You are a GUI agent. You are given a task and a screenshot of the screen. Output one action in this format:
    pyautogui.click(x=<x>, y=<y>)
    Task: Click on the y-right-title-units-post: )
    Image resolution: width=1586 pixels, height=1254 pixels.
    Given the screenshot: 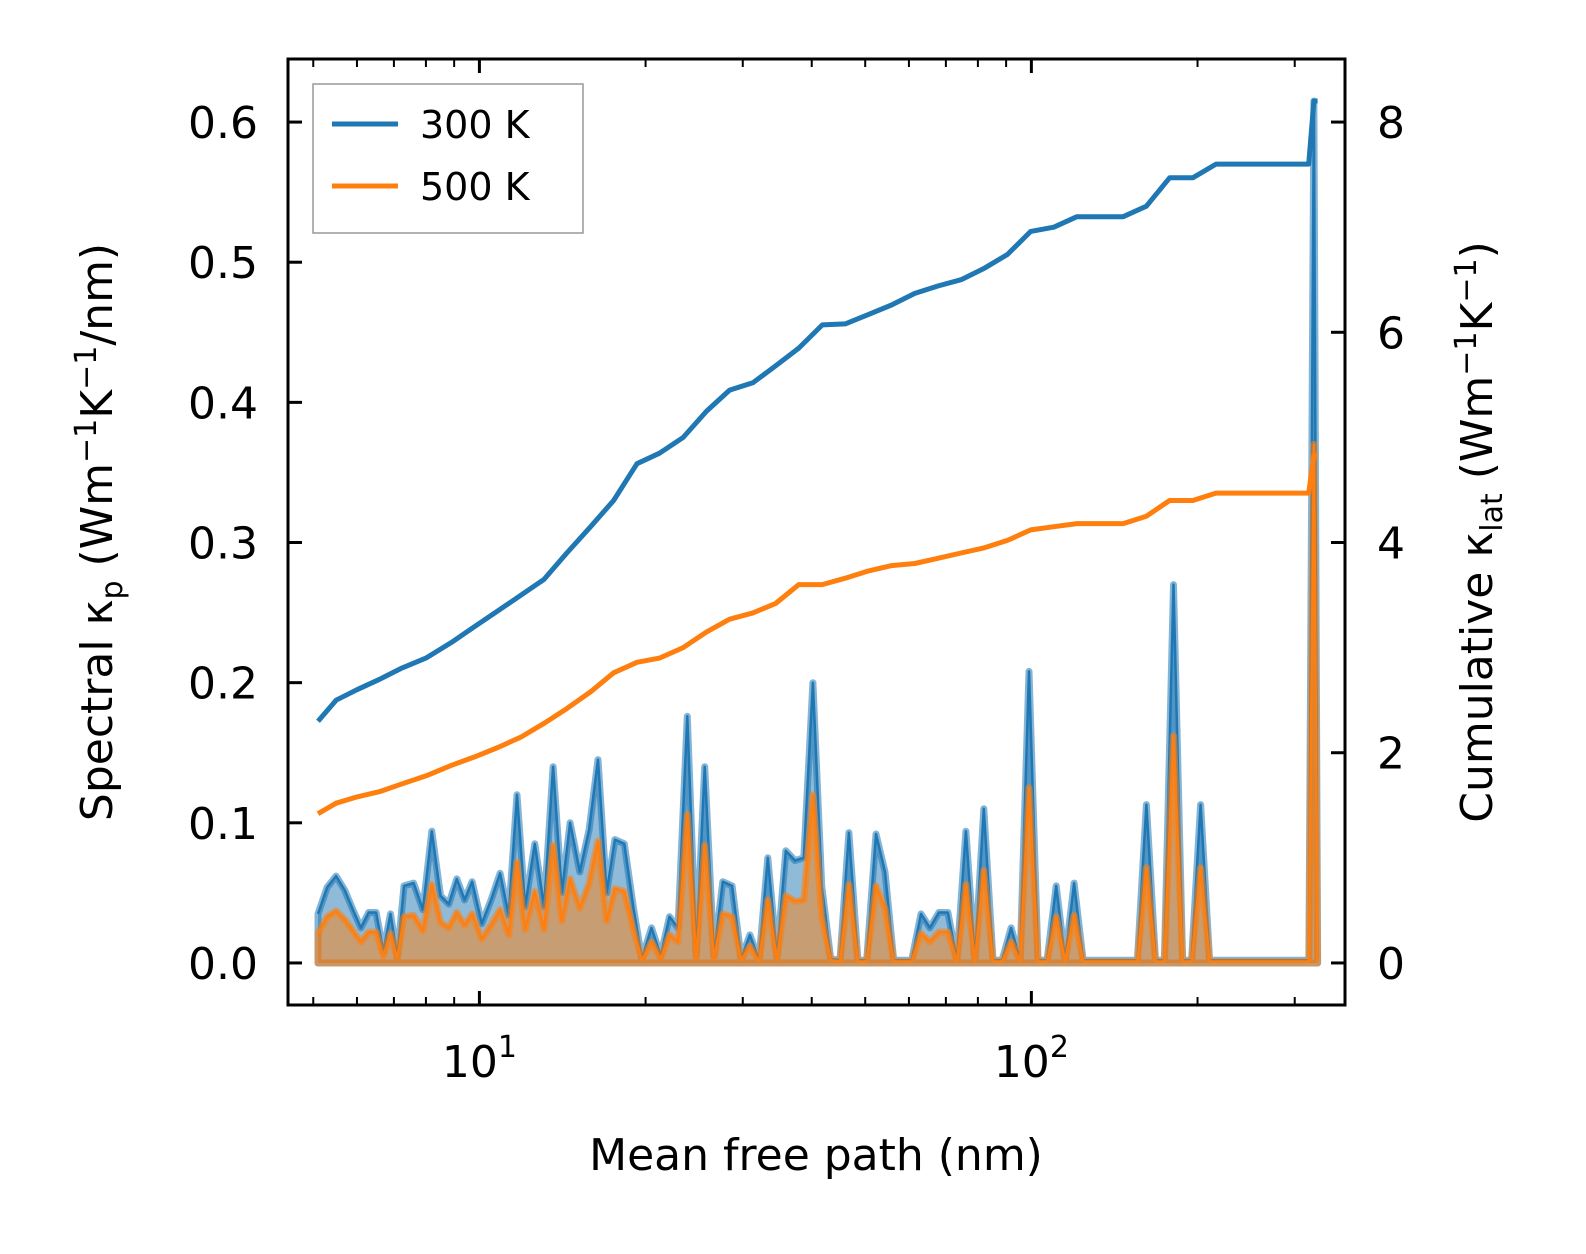 What is the action you would take?
    pyautogui.click(x=1477, y=249)
    